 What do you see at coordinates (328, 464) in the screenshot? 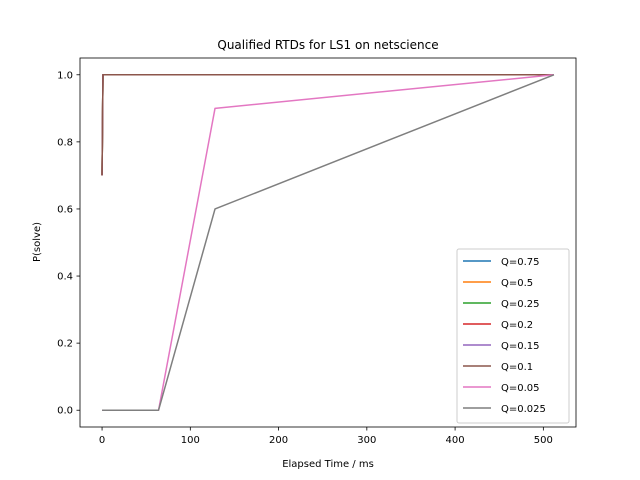
I see `x-axis-title: Elapsed Time / ms` at bounding box center [328, 464].